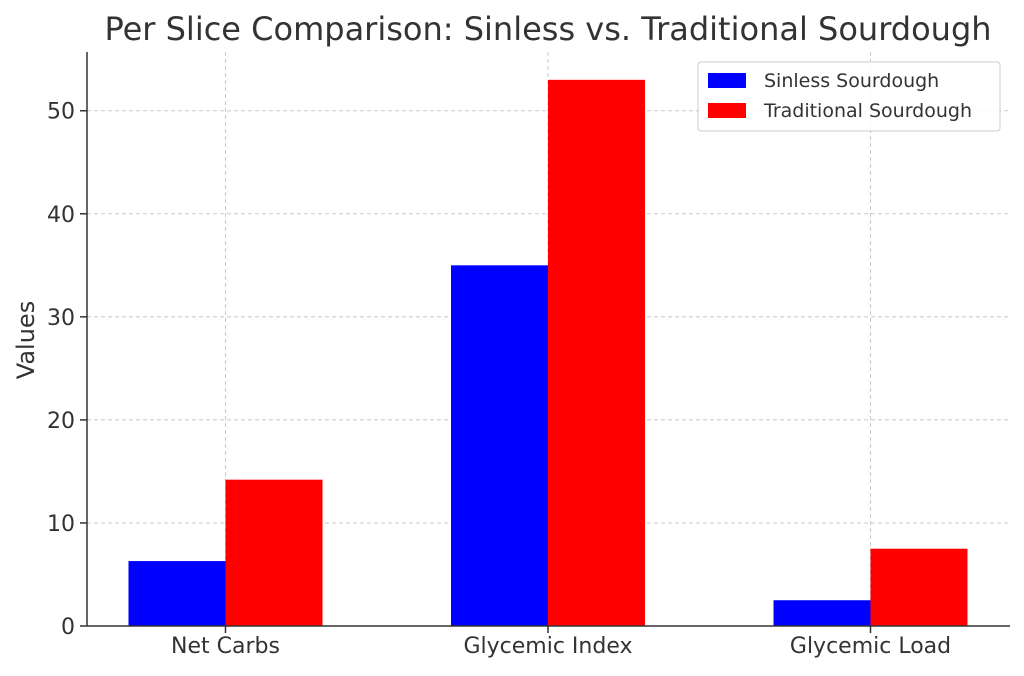 Image resolution: width=1024 pixels, height=676 pixels. What do you see at coordinates (61, 318) in the screenshot?
I see `y-tick-label: 30` at bounding box center [61, 318].